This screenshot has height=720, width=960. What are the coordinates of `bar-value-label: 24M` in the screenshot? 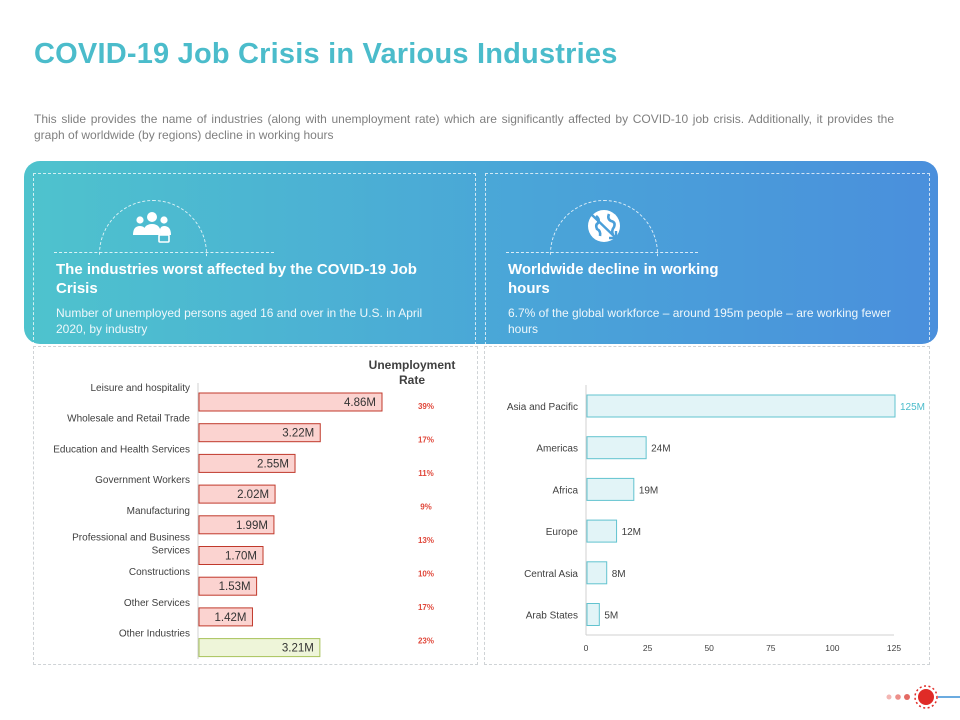 It's located at (660, 449).